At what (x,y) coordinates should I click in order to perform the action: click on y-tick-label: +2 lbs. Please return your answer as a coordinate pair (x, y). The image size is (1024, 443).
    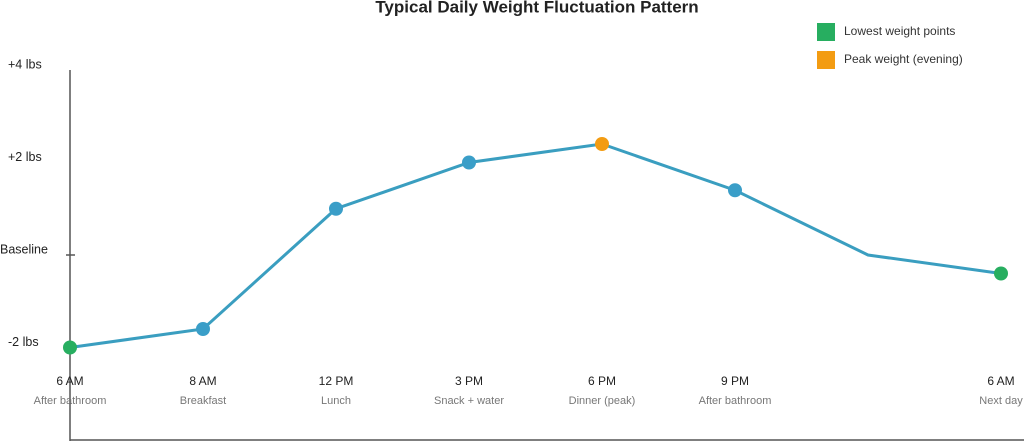
    Looking at the image, I should click on (25, 157).